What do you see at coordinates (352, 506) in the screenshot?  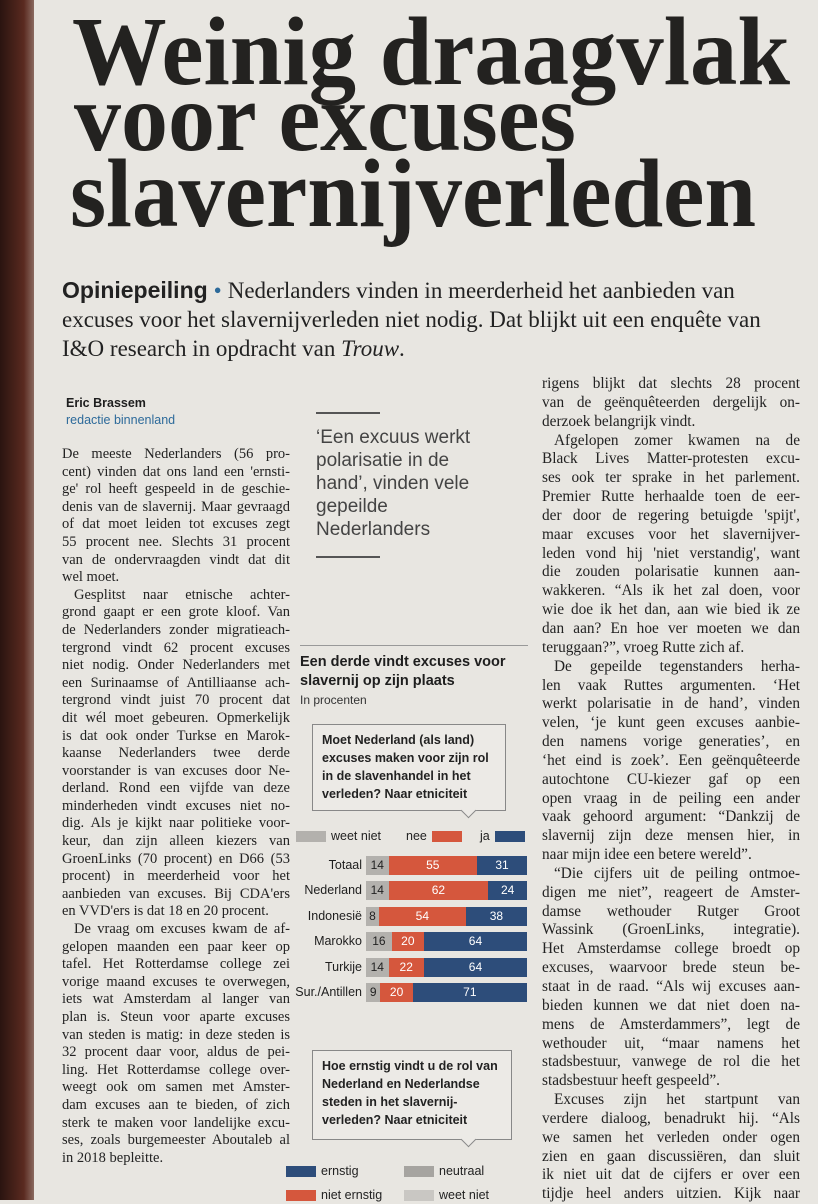 I see `pull-quote-line: gepeilde` at bounding box center [352, 506].